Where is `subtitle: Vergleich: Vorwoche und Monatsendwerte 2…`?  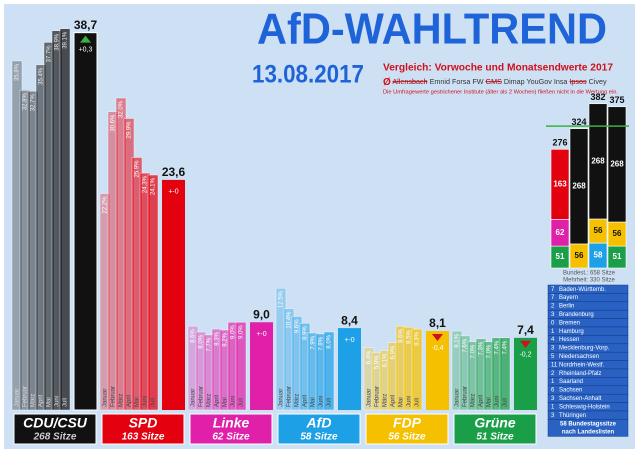 subtitle: Vergleich: Vorwoche und Monatsendwerte 2… is located at coordinates (498, 68).